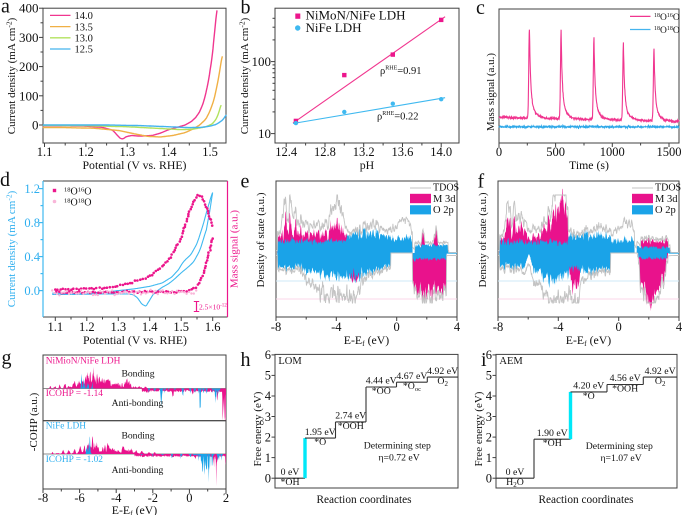 The width and height of the screenshot is (683, 515). What do you see at coordinates (268, 458) in the screenshot?
I see `svg-text: 1` at bounding box center [268, 458].